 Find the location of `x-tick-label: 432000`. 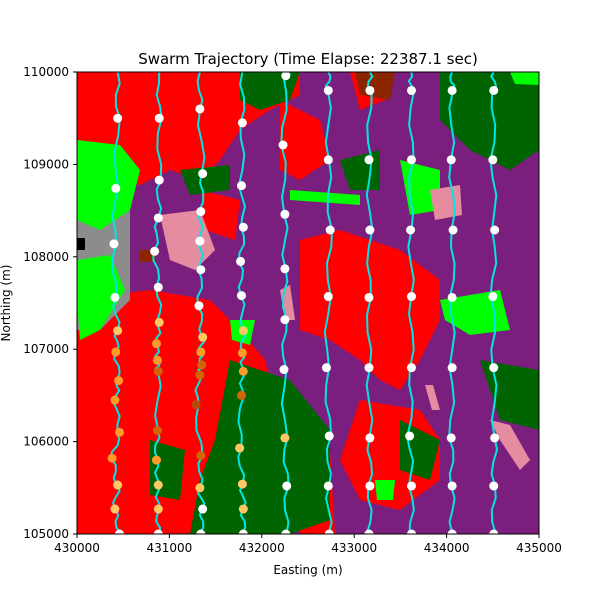

x-tick-label: 432000 is located at coordinates (262, 548).